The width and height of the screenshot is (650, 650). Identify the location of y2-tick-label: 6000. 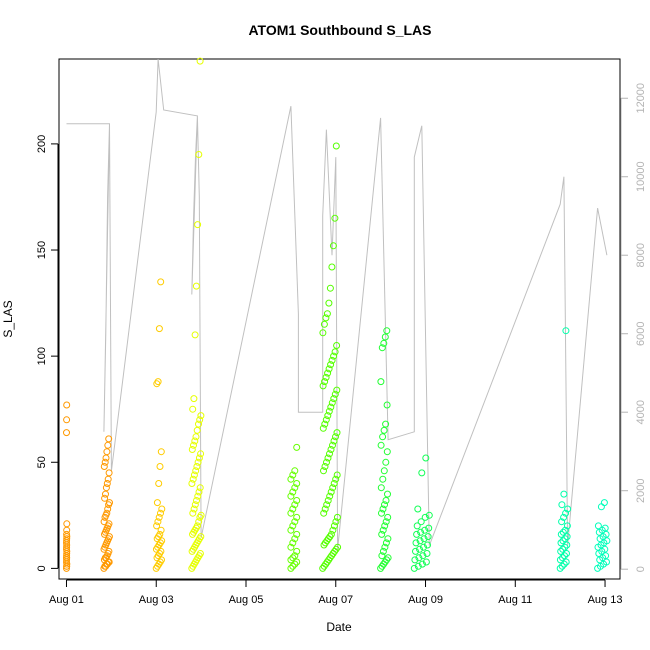
(641, 333).